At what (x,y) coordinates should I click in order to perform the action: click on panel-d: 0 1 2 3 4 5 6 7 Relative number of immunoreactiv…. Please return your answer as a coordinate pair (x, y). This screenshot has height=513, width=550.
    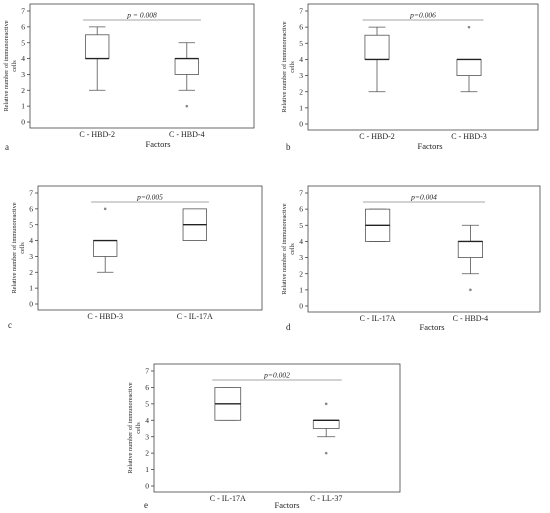
    Looking at the image, I should click on (411, 258).